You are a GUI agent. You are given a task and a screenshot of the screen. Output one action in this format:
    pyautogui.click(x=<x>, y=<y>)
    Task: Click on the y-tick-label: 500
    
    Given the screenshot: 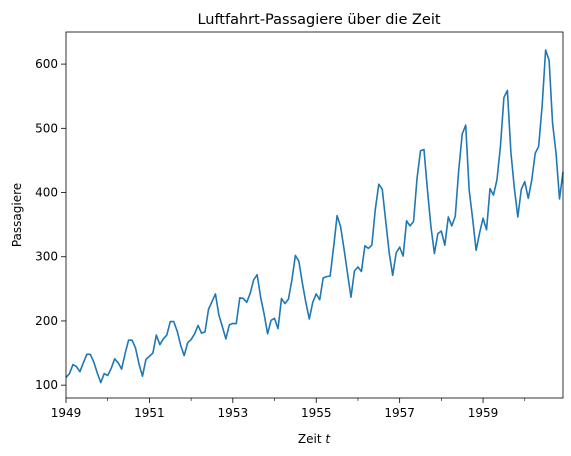 What is the action you would take?
    pyautogui.click(x=46, y=128)
    